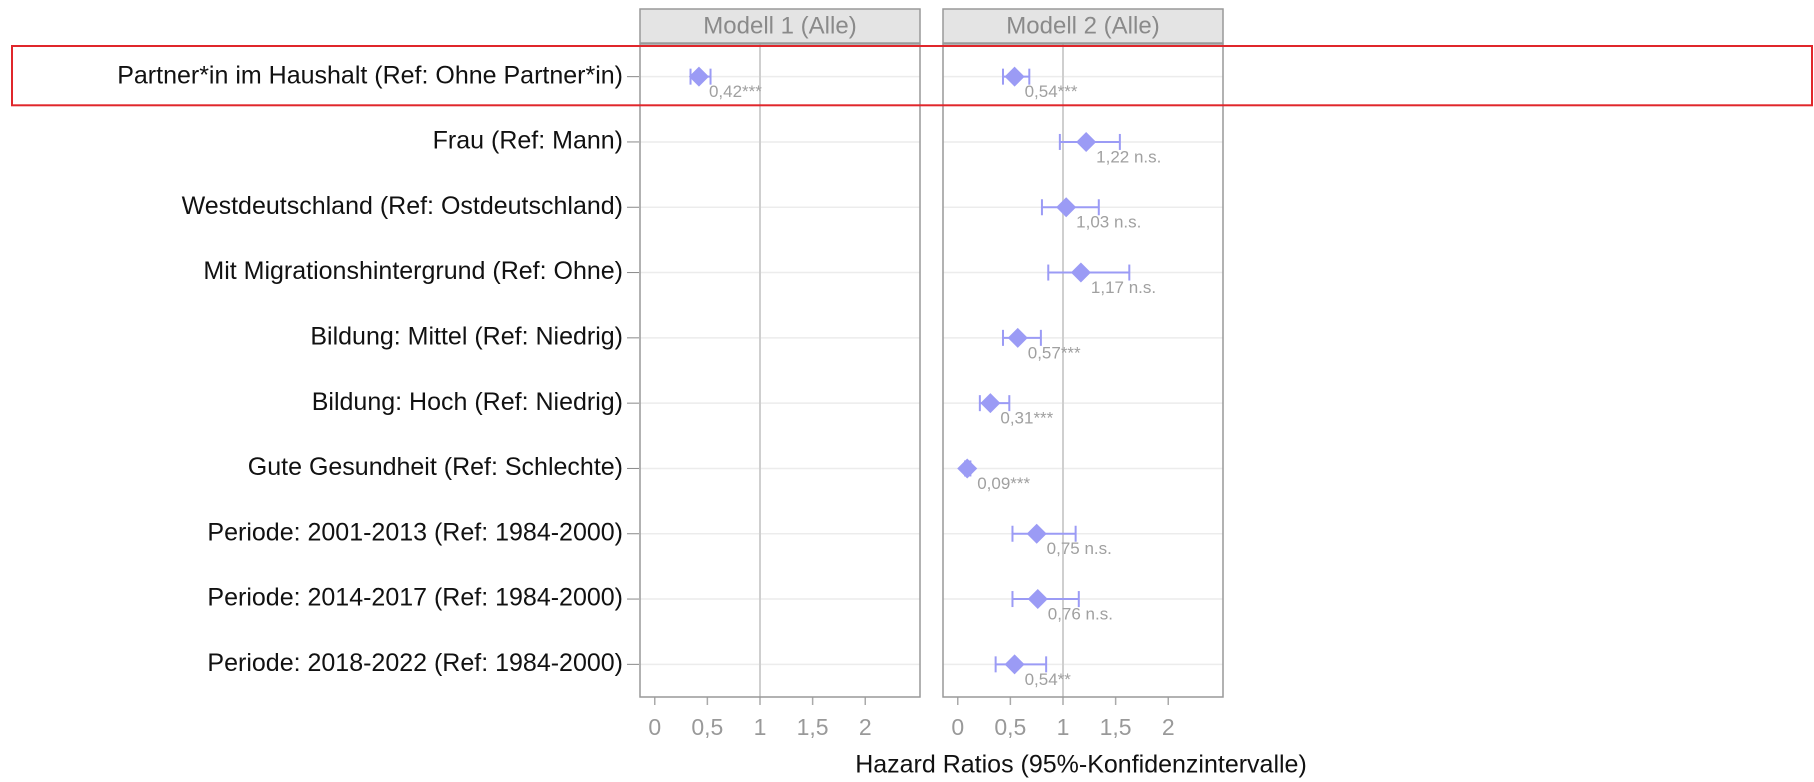 The width and height of the screenshot is (1814, 782). Describe the element at coordinates (1003, 483) in the screenshot. I see `data-label: 0,09***` at that location.